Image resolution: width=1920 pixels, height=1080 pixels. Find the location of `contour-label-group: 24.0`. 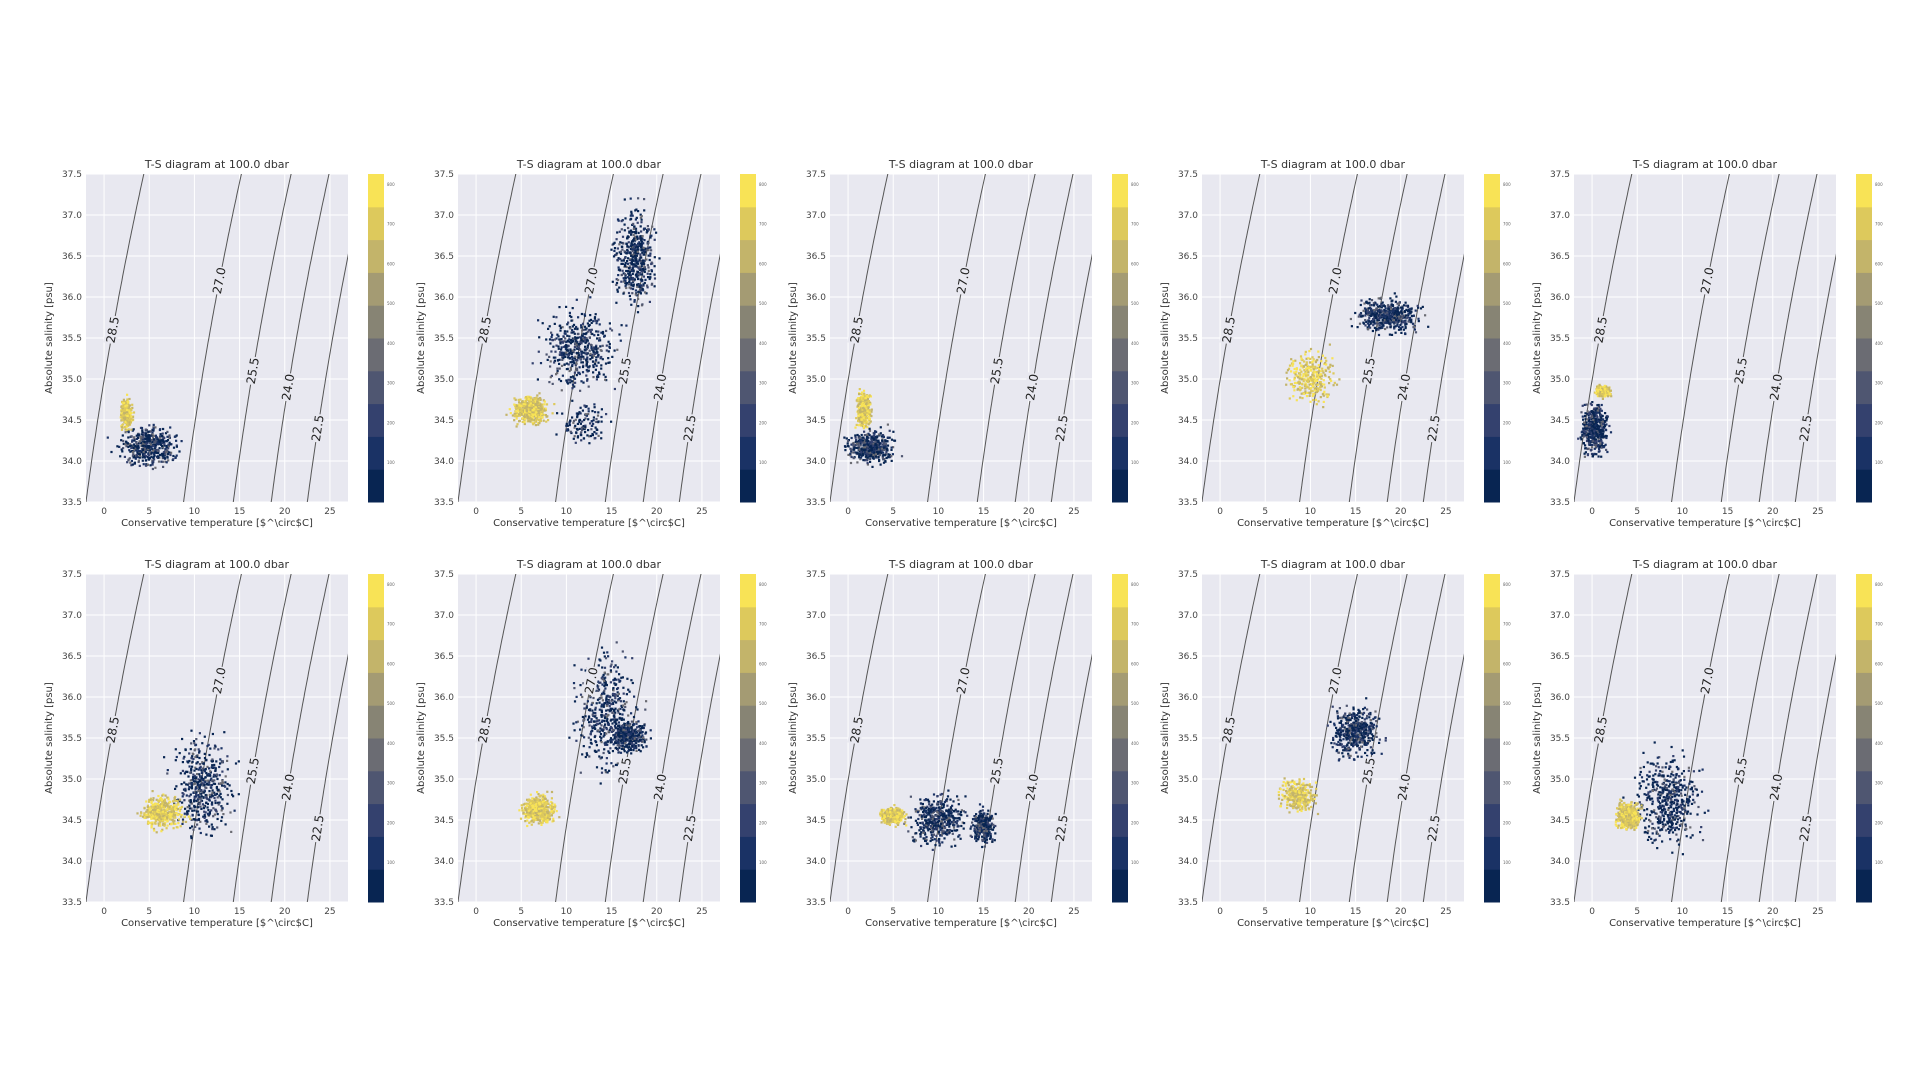

contour-label-group: 24.0 is located at coordinates (1032, 387).